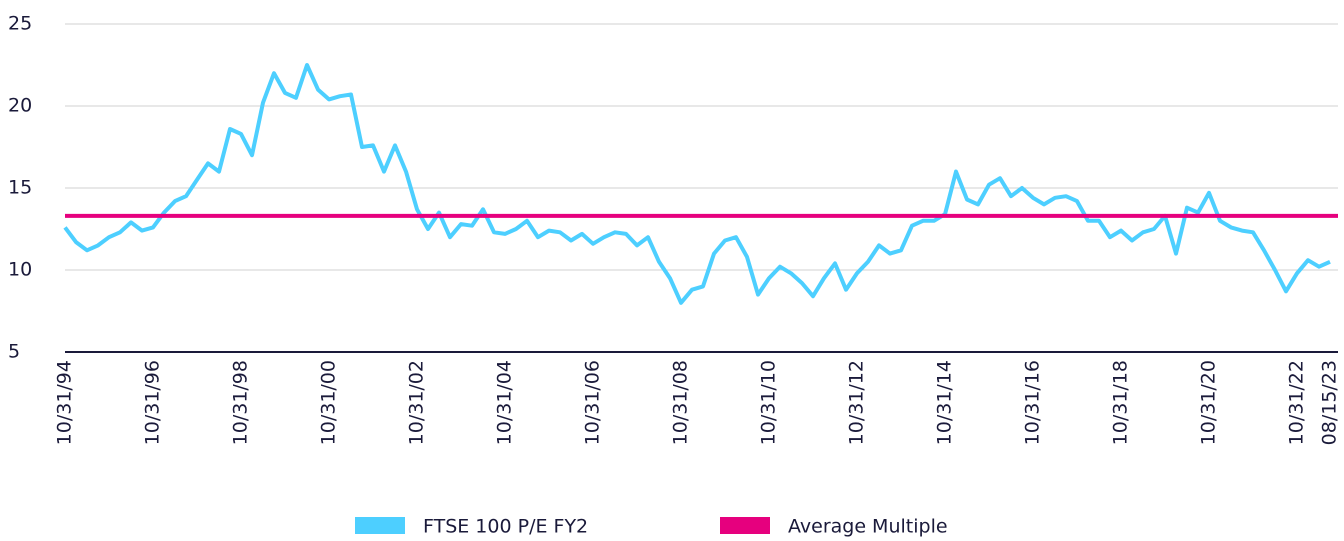 The image size is (1344, 541). Describe the element at coordinates (153, 402) in the screenshot. I see `x-tick-label: 10/31/96` at that location.